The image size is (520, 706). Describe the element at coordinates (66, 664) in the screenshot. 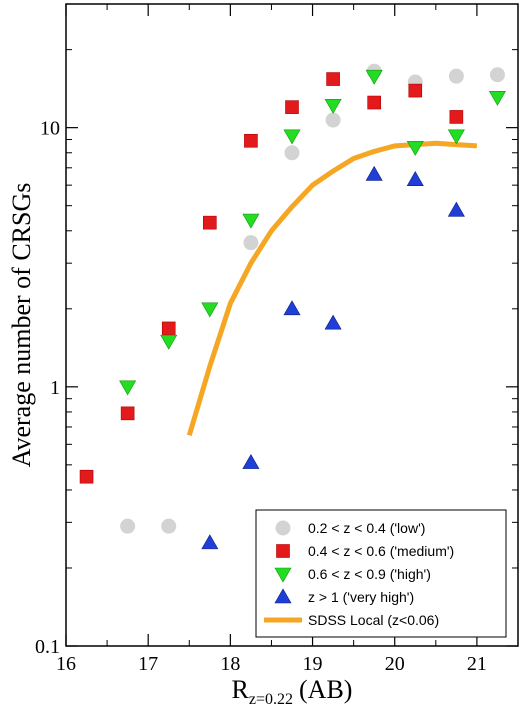

I see `x-tick-label: 16` at that location.